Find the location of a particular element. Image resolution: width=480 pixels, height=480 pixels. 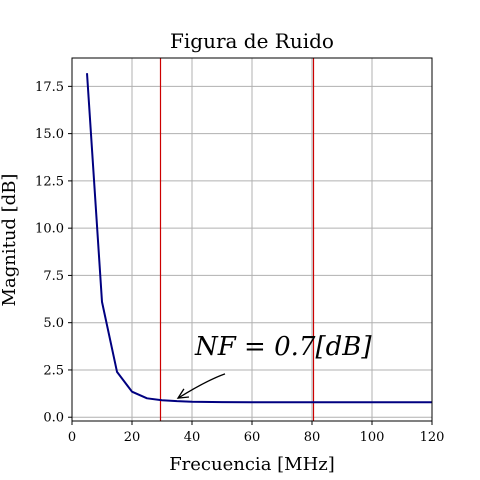

annotation-label: NF = 0.7[dB] is located at coordinates (283, 347).